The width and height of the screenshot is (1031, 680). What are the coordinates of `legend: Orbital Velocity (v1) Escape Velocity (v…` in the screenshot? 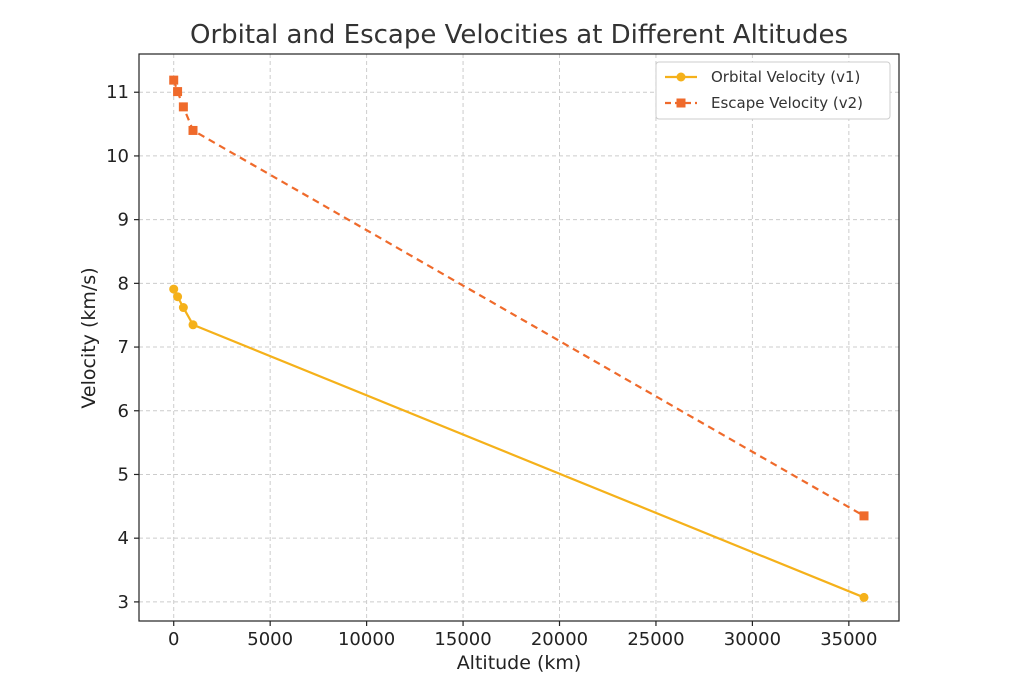 It's located at (773, 90).